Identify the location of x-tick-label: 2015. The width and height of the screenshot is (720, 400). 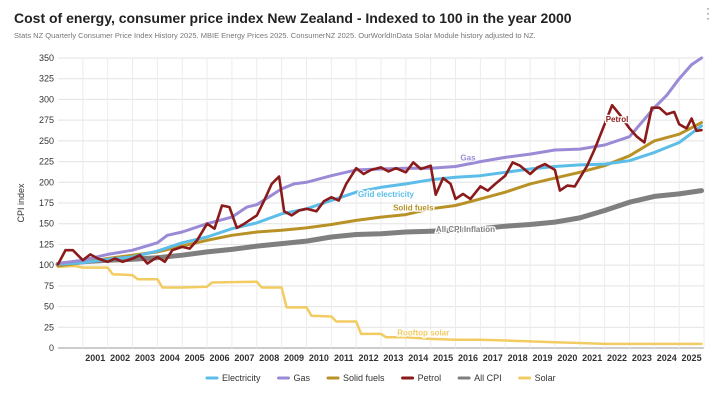
(443, 358).